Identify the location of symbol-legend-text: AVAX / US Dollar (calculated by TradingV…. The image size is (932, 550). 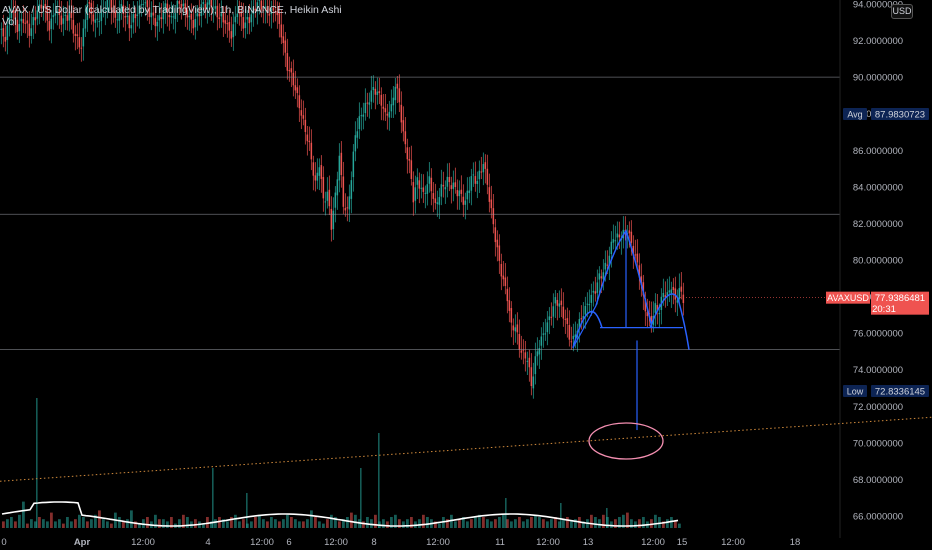
(172, 10).